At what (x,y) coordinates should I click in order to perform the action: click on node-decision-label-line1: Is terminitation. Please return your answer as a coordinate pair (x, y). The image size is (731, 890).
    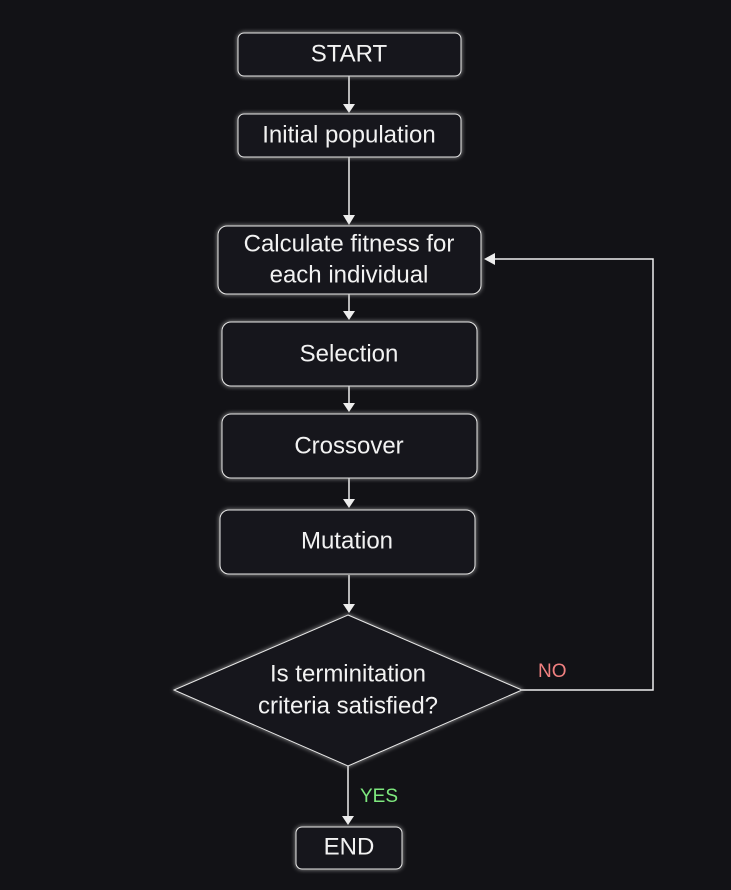
    Looking at the image, I should click on (348, 673).